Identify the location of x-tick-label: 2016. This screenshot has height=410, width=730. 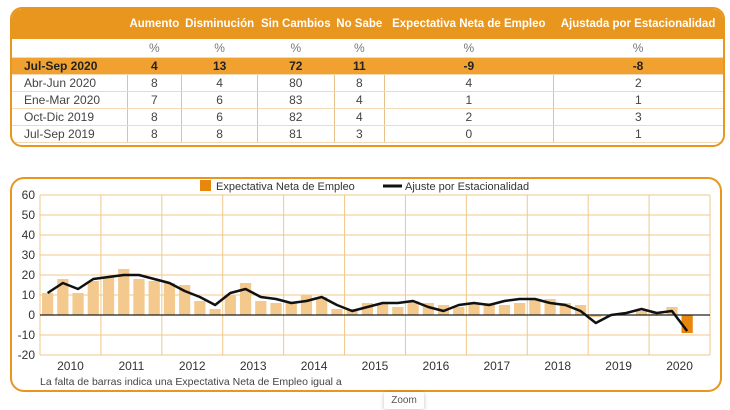
(436, 366).